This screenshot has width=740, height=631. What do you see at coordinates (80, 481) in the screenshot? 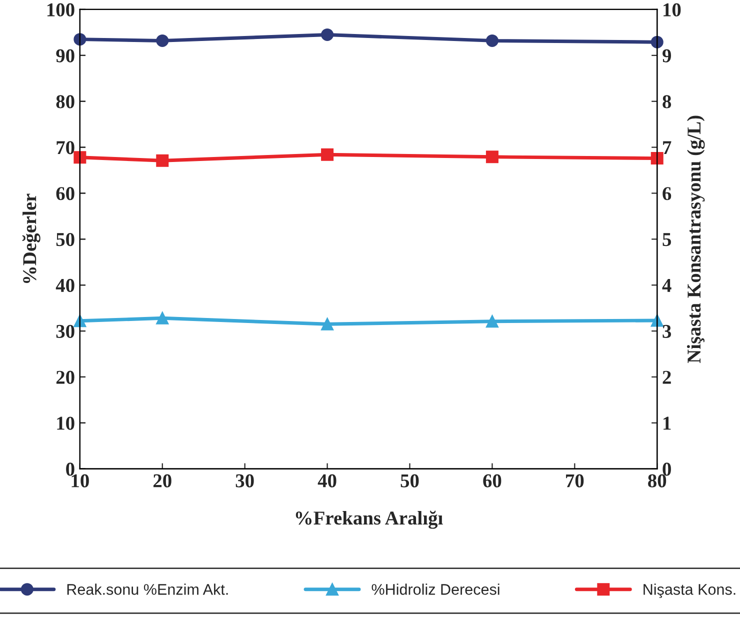
I see `x-tick-label: 10` at bounding box center [80, 481].